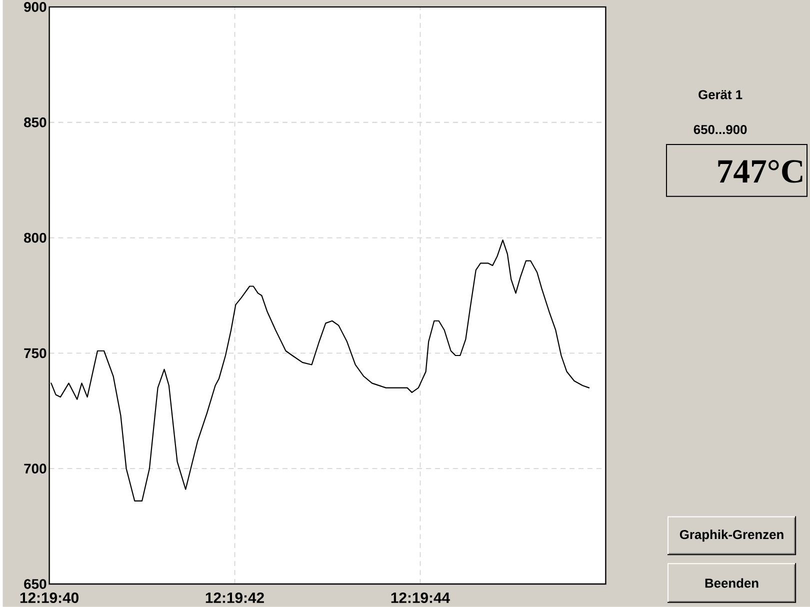 The image size is (810, 607). Describe the element at coordinates (235, 598) in the screenshot. I see `x-tick-label: 12:19:42` at that location.